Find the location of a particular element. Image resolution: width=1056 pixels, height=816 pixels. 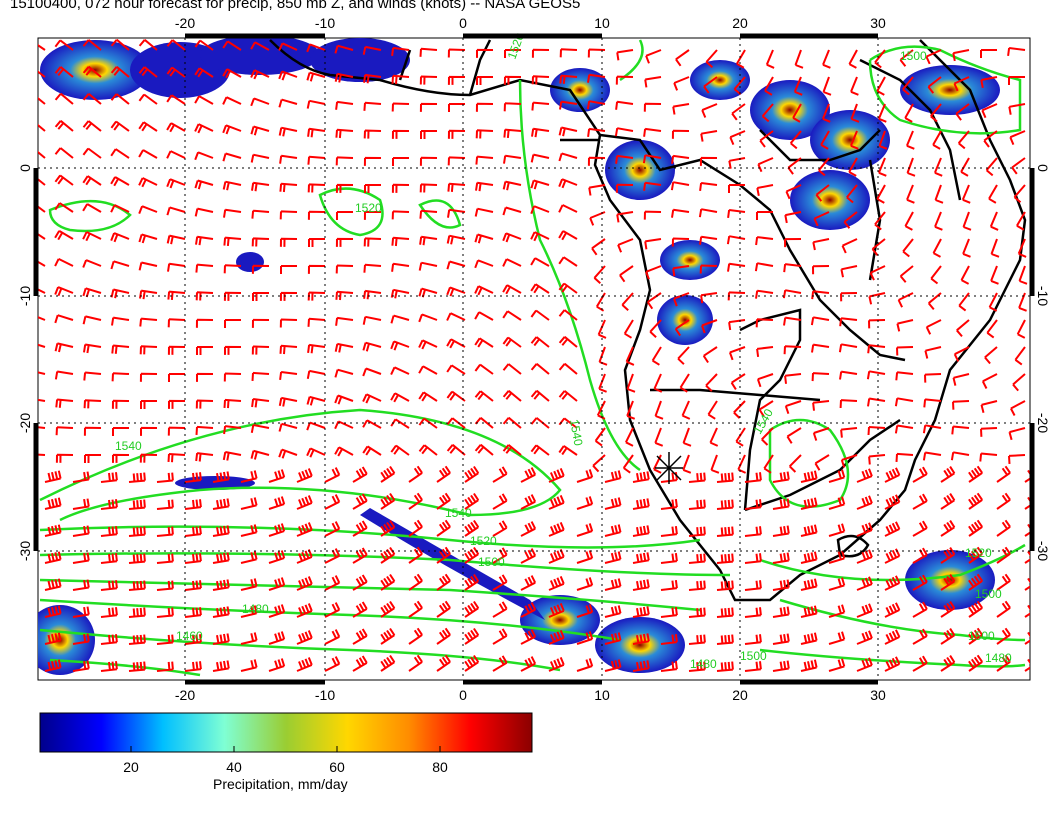

contour-label: 1480 is located at coordinates (255, 609).